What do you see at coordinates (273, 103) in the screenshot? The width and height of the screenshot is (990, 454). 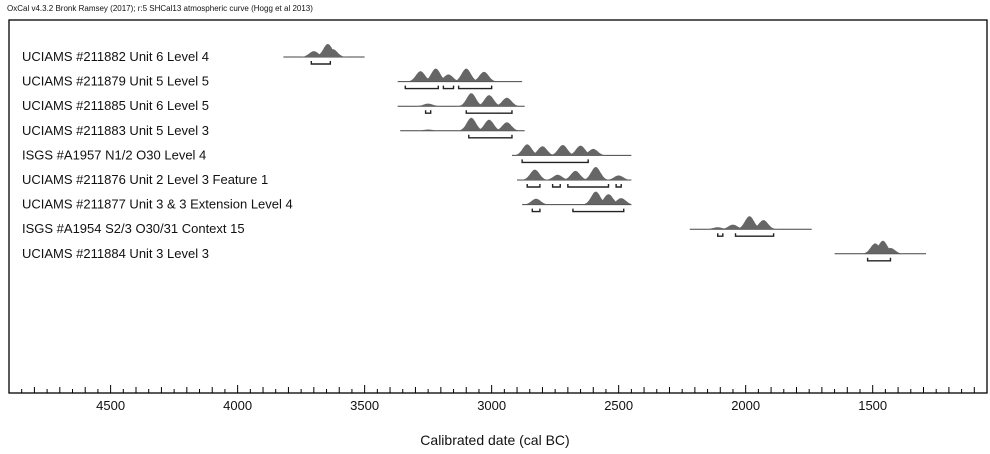 I see `sample-row: UCIAMS #211885 Unit 6 Level 5` at bounding box center [273, 103].